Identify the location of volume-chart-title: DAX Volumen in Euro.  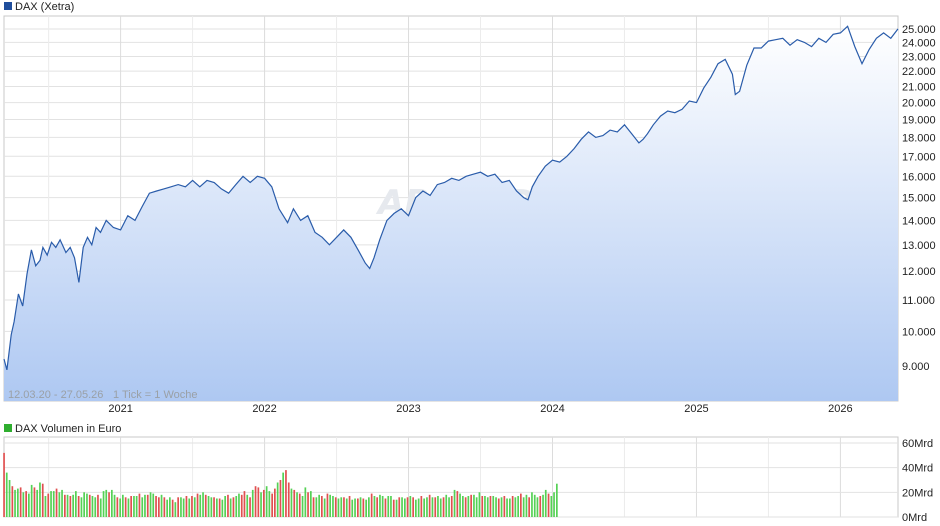
(68, 429).